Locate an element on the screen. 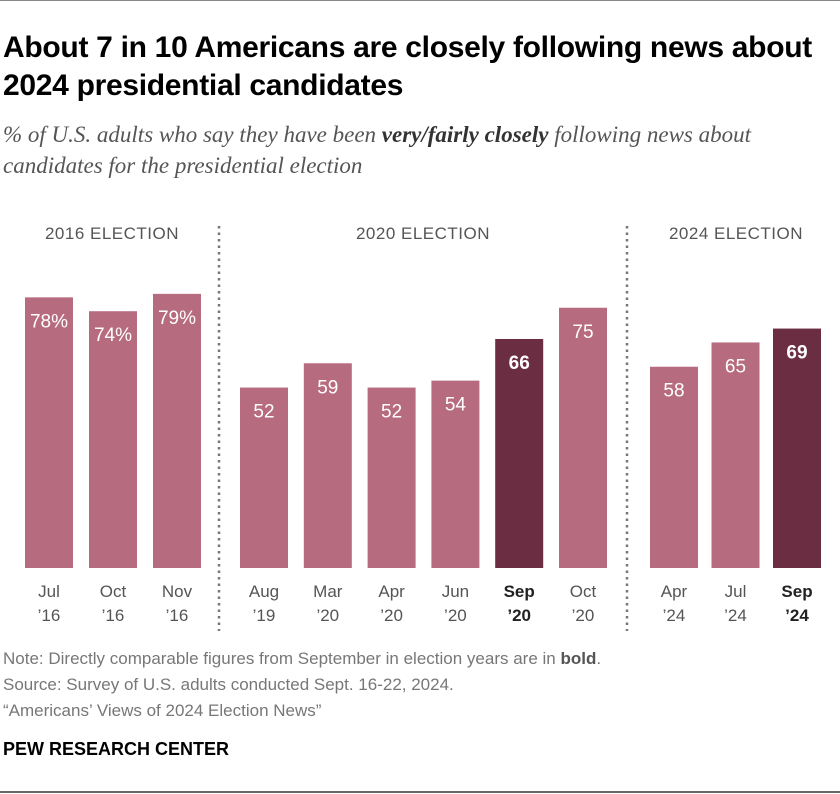  group-label: 2016 ELECTION is located at coordinates (112, 233).